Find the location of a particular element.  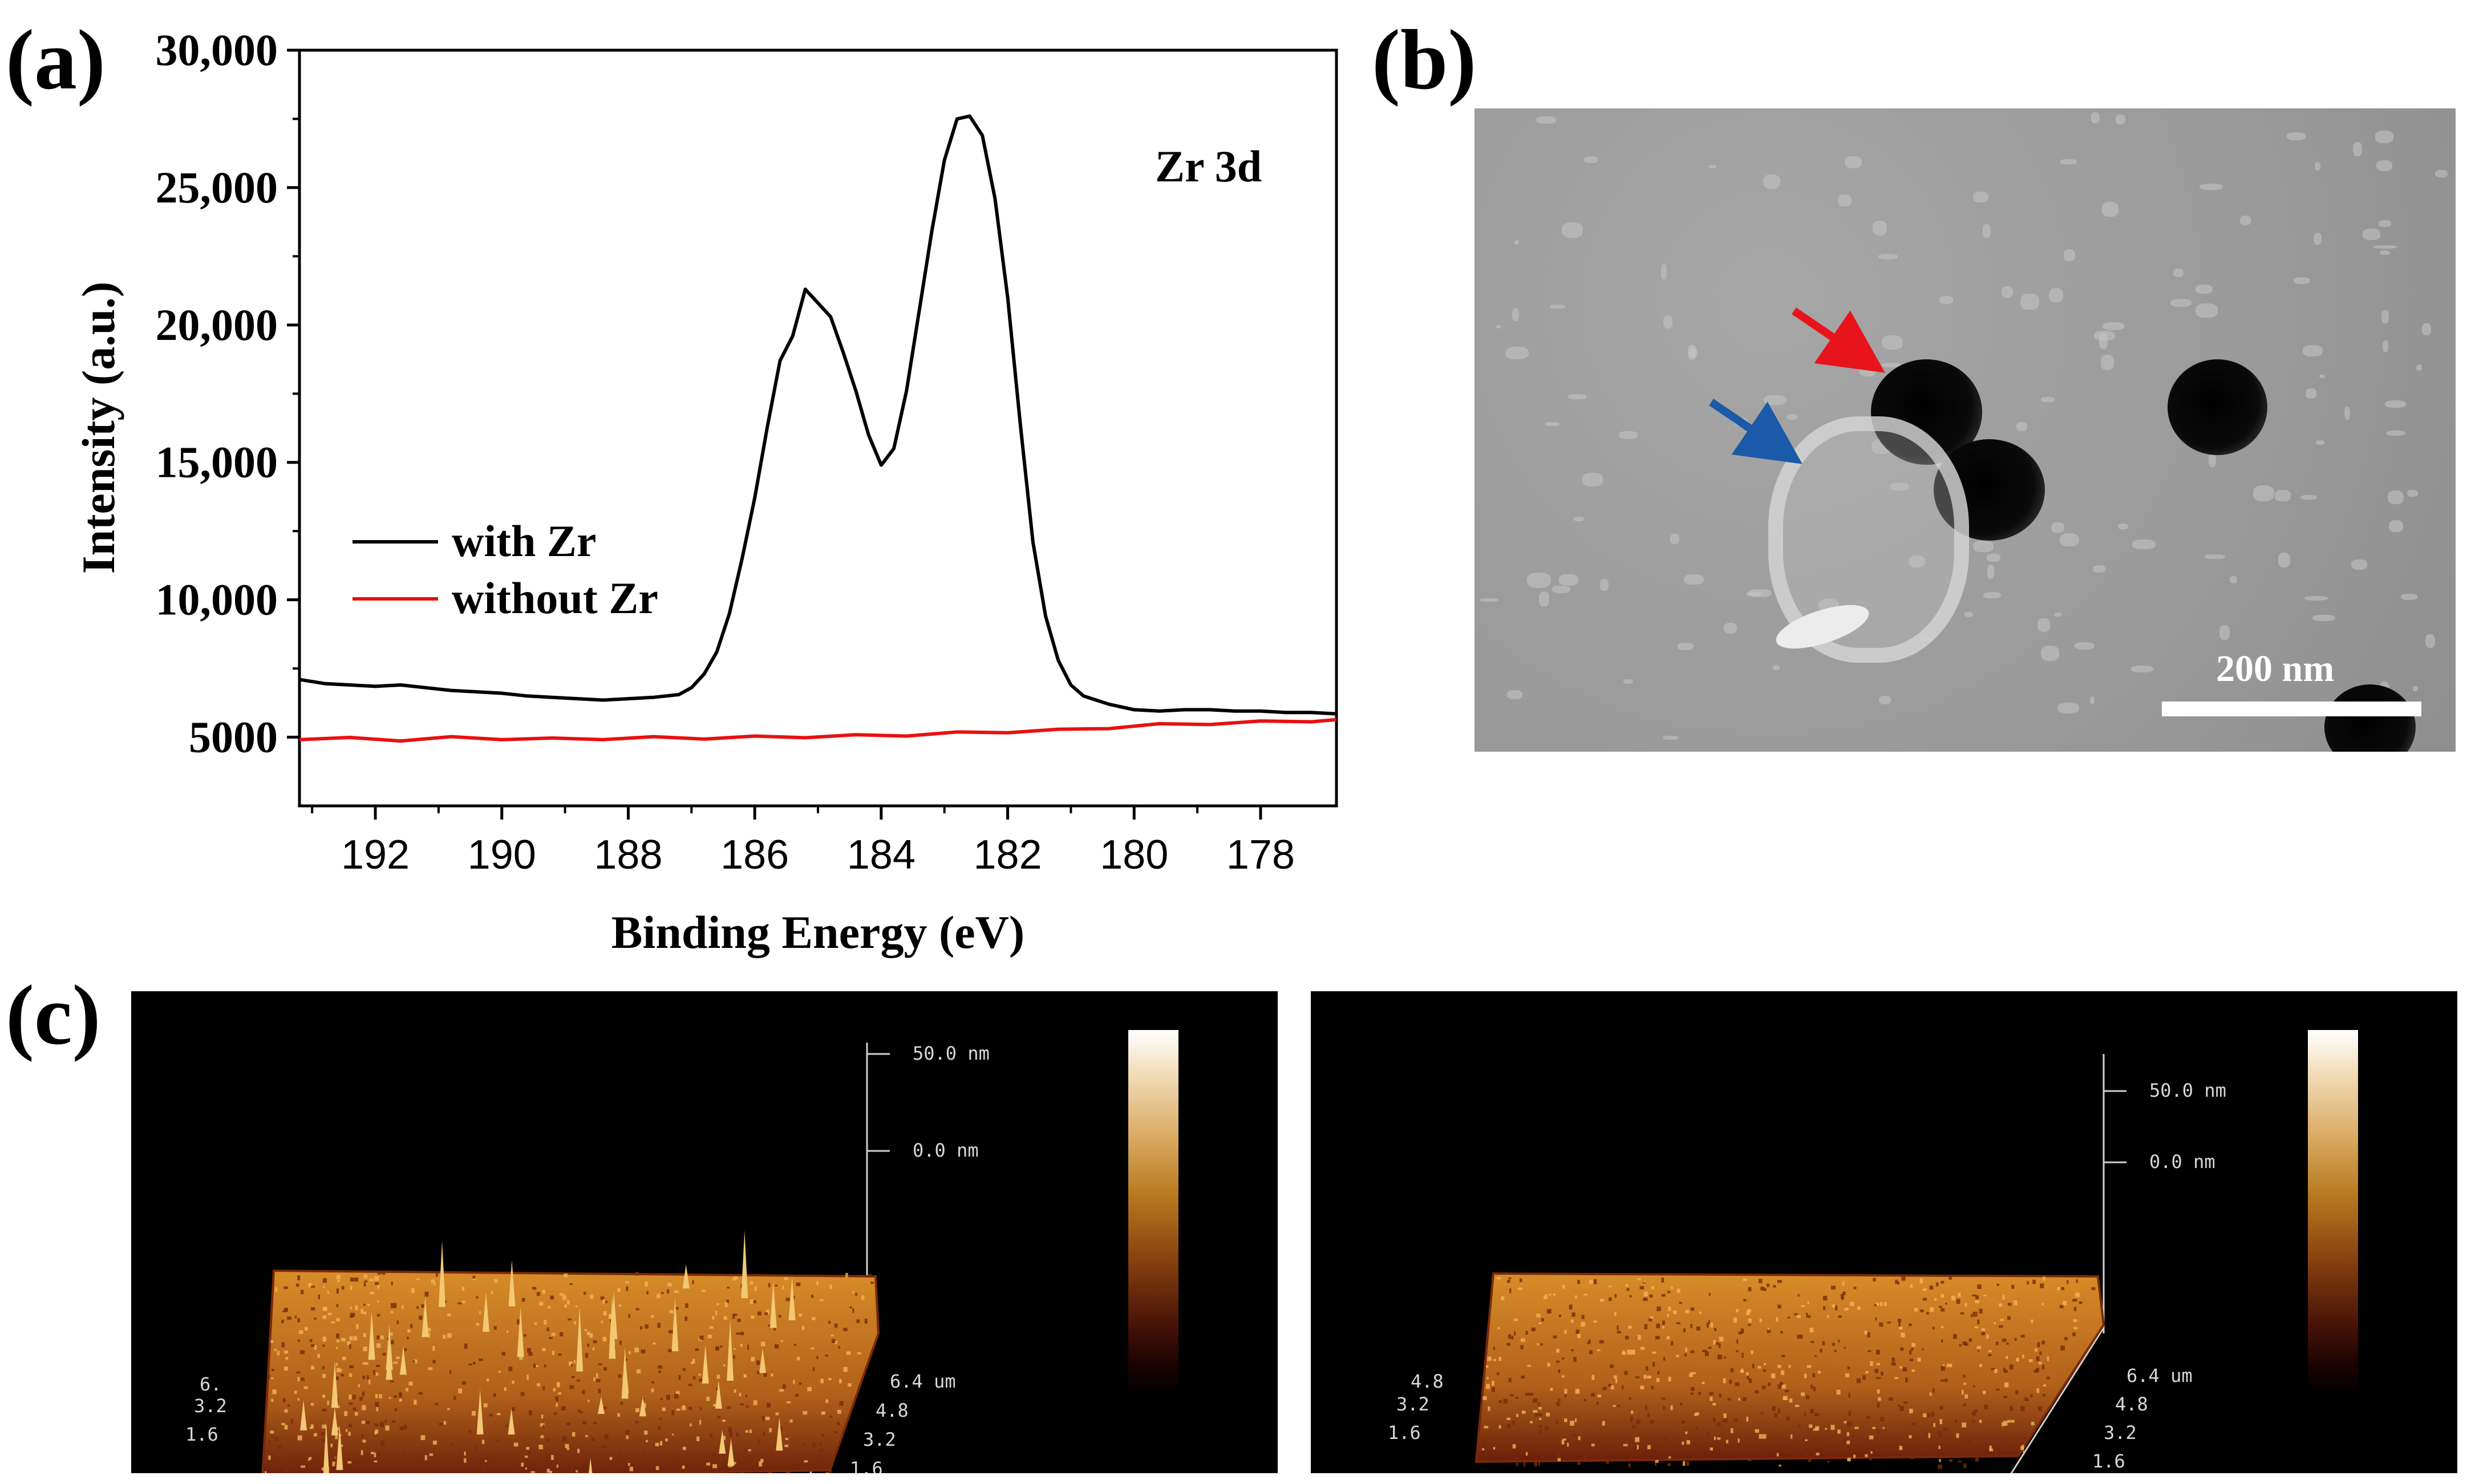

x-tick-label: 178 is located at coordinates (1261, 855).